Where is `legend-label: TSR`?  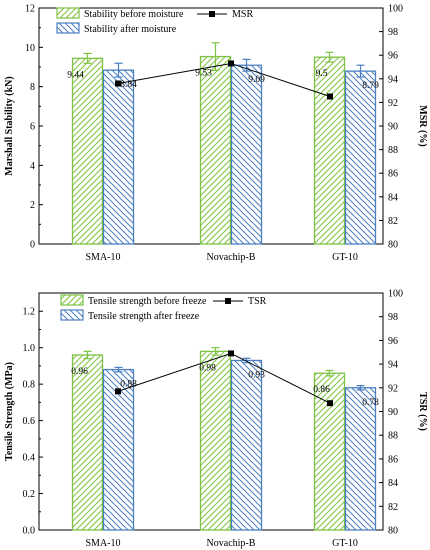
legend-label: TSR is located at coordinates (257, 301).